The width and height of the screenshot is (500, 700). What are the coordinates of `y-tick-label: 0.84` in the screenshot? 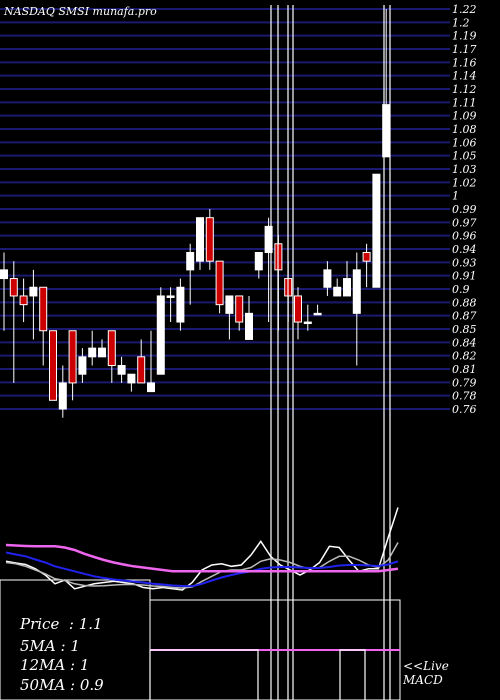 It's located at (464, 342).